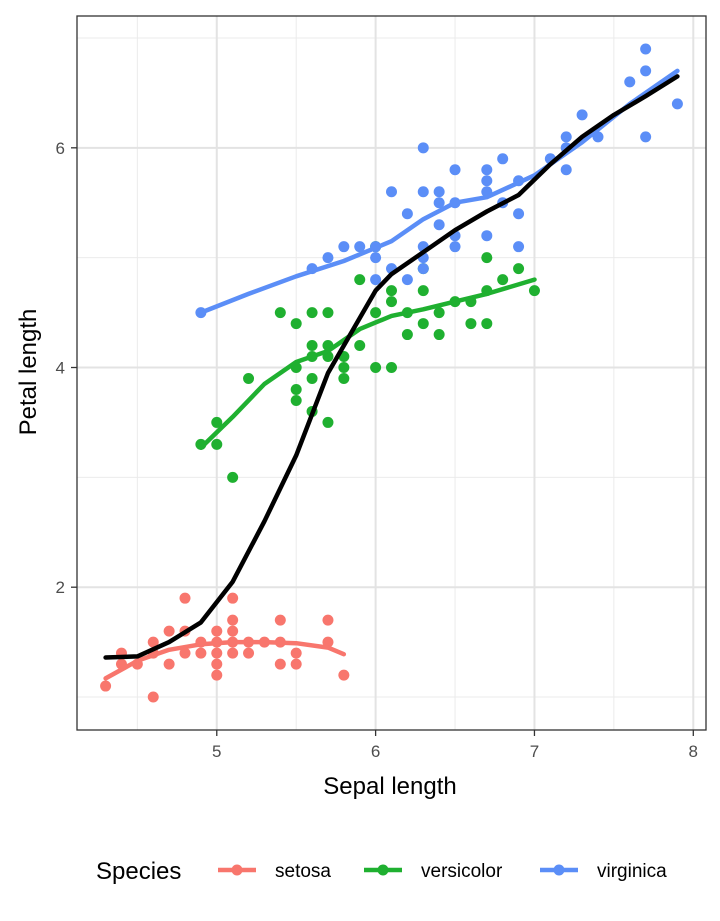 Image resolution: width=720 pixels, height=921 pixels. What do you see at coordinates (60, 148) in the screenshot?
I see `y-tick-label: 6` at bounding box center [60, 148].